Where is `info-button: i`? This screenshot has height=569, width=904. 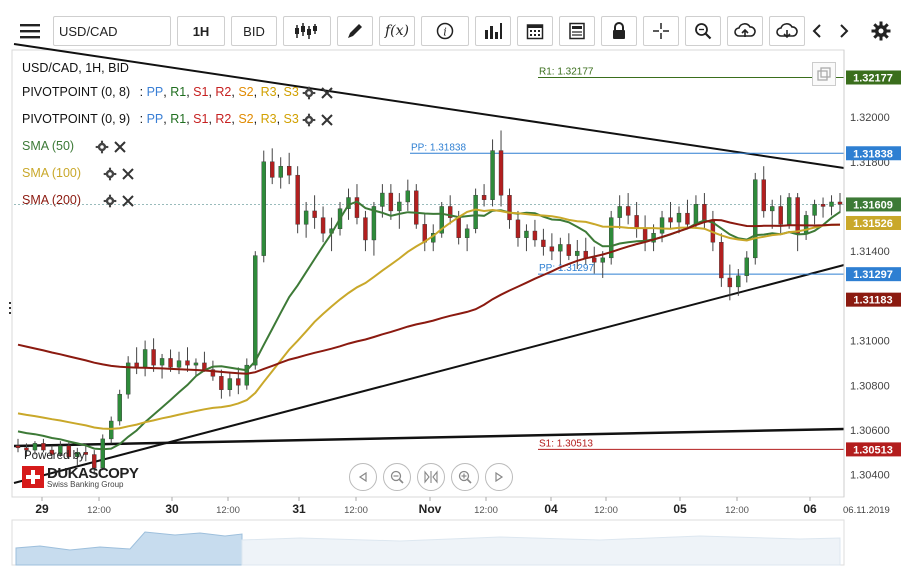 info-button: i is located at coordinates (445, 31).